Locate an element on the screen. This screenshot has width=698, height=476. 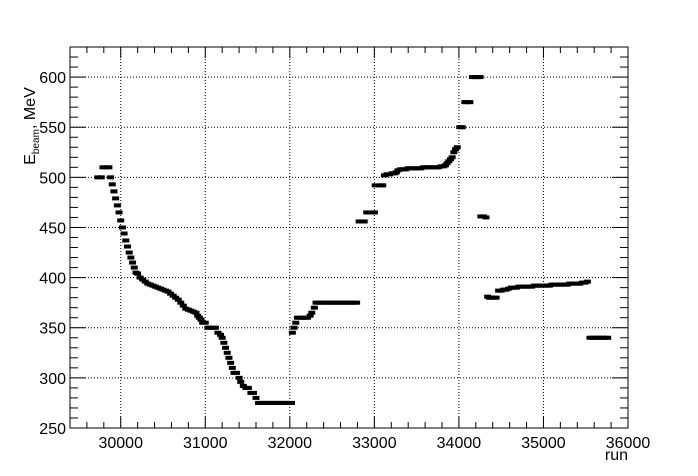
x-tick-label: 32000 is located at coordinates (290, 443).